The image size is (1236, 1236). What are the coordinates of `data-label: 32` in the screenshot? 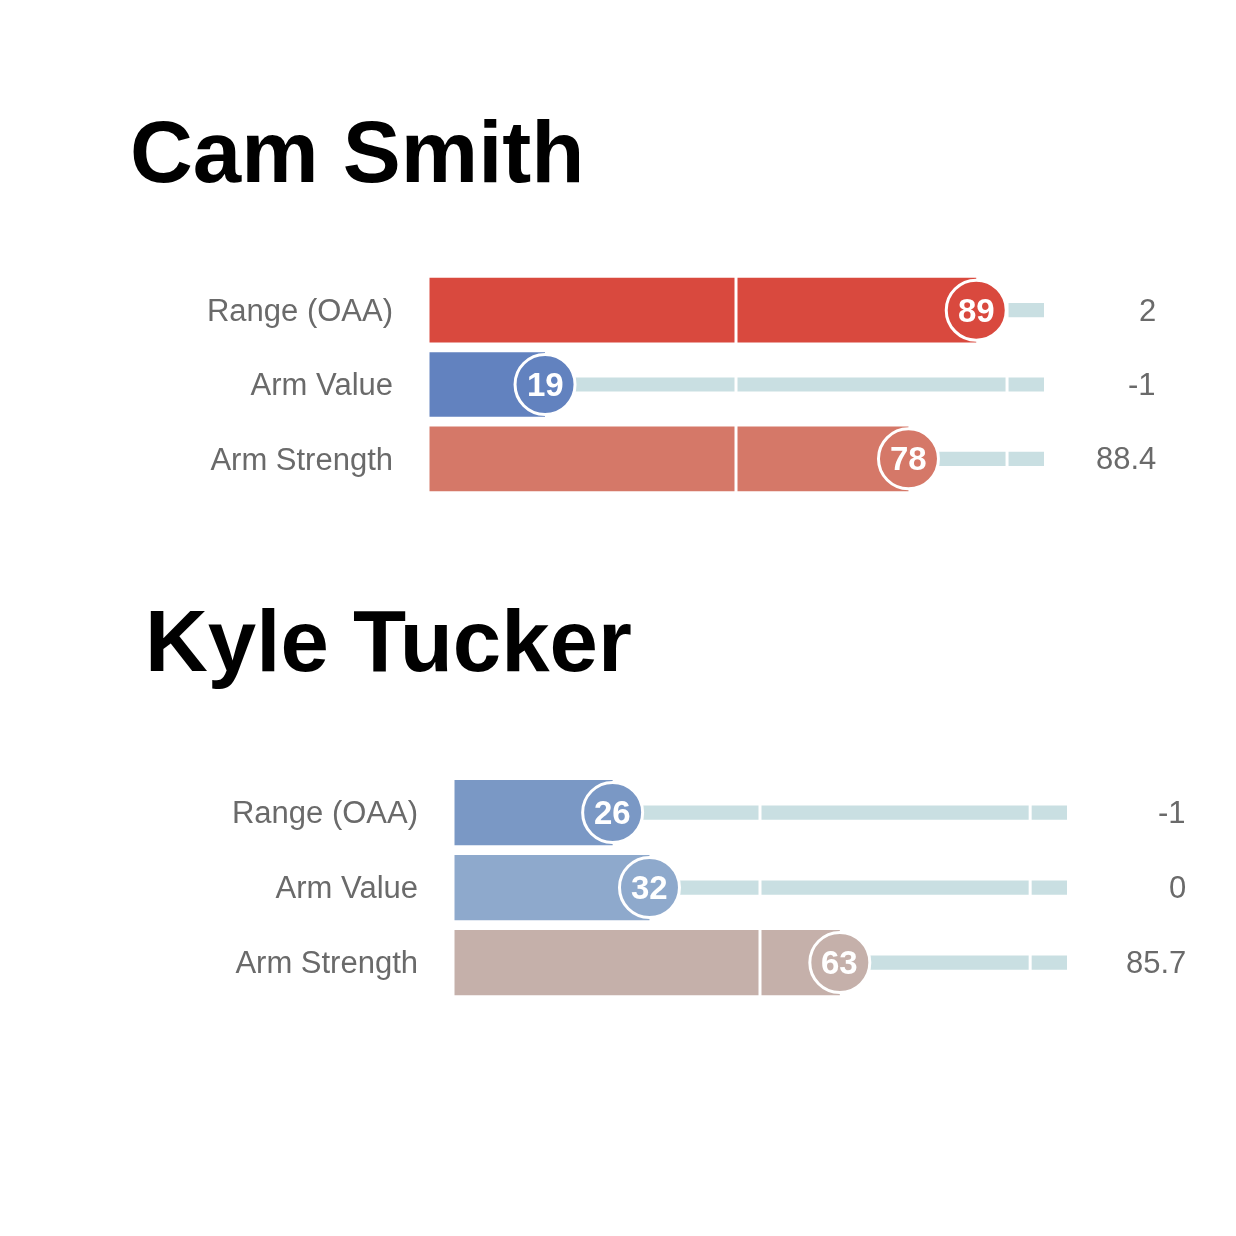 It's located at (649, 887).